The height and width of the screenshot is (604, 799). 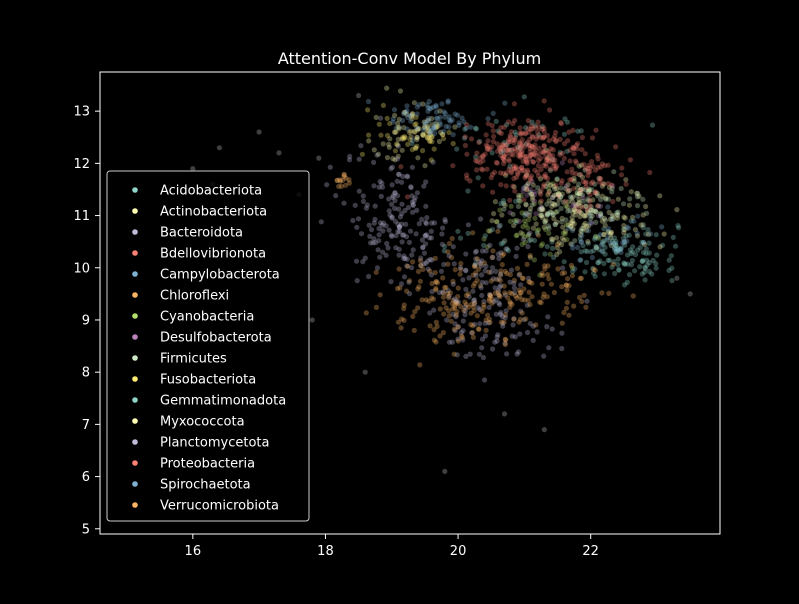 I want to click on data-point-desulfobacterota, so click(x=523, y=191).